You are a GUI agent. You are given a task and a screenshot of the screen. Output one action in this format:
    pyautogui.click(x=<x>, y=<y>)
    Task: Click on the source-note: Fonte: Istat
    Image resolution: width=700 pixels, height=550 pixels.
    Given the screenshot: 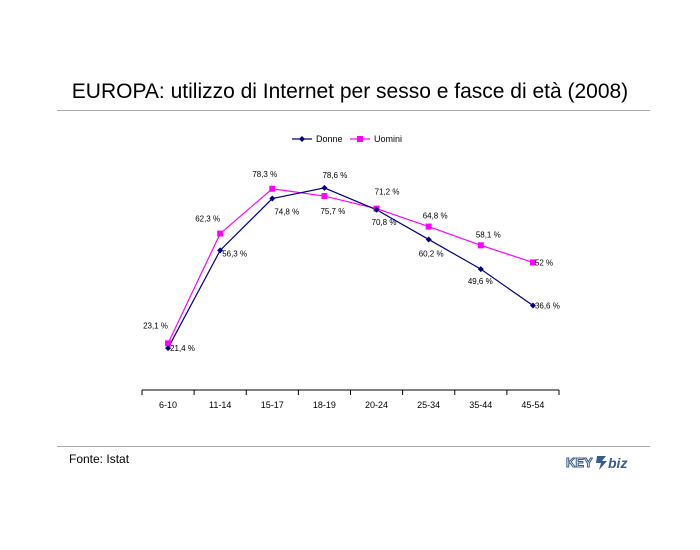 What is the action you would take?
    pyautogui.click(x=99, y=459)
    